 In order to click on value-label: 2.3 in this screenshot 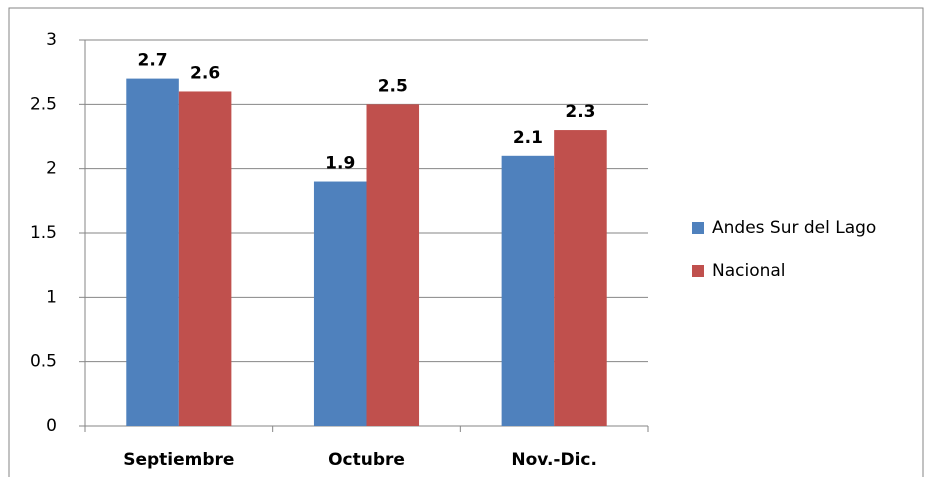, I will do `click(580, 112)`.